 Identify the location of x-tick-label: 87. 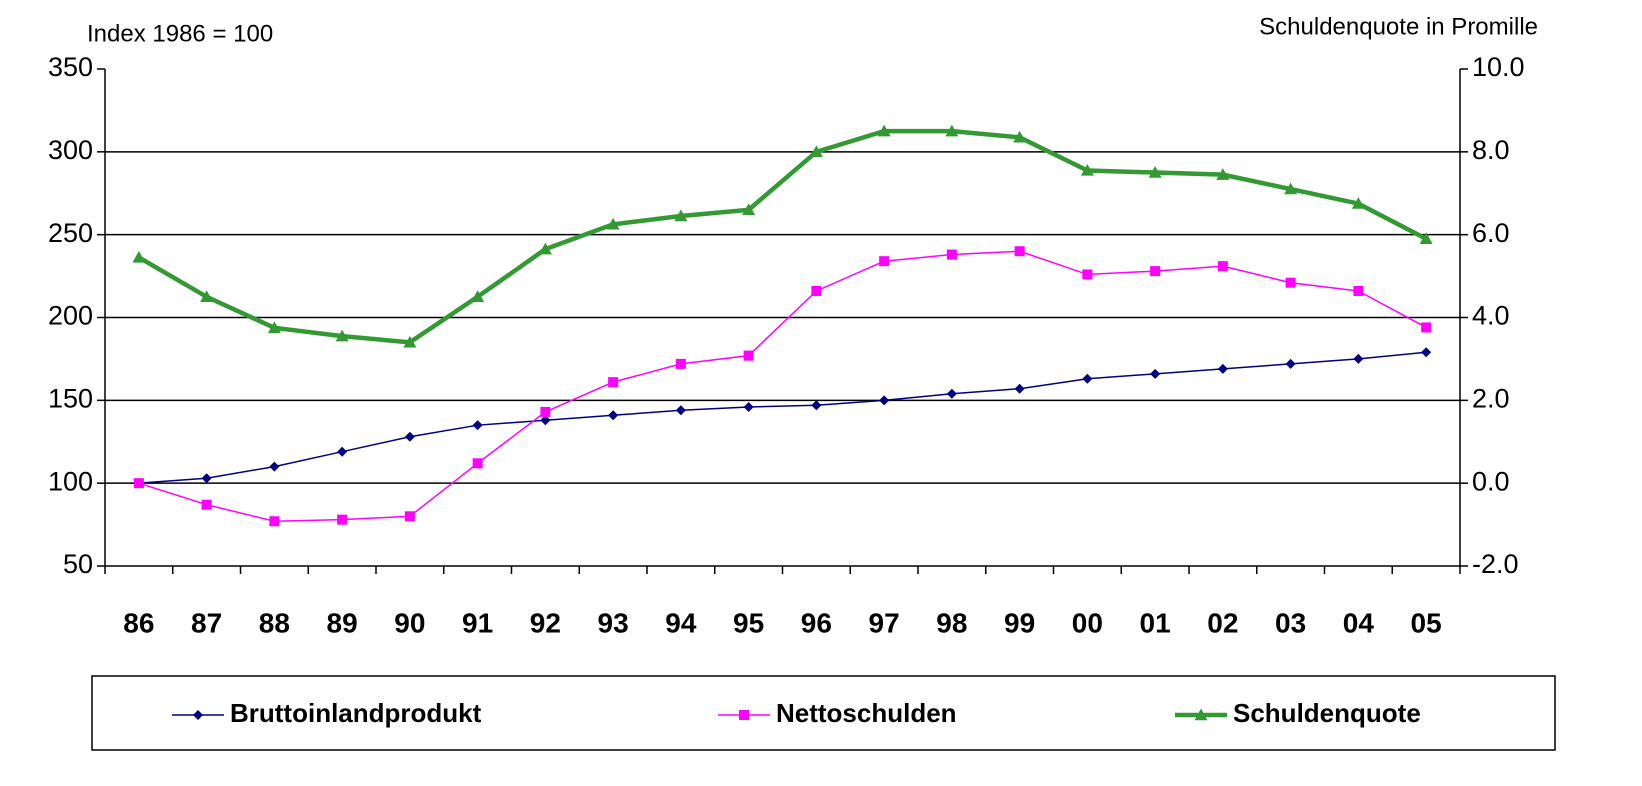
(206, 622).